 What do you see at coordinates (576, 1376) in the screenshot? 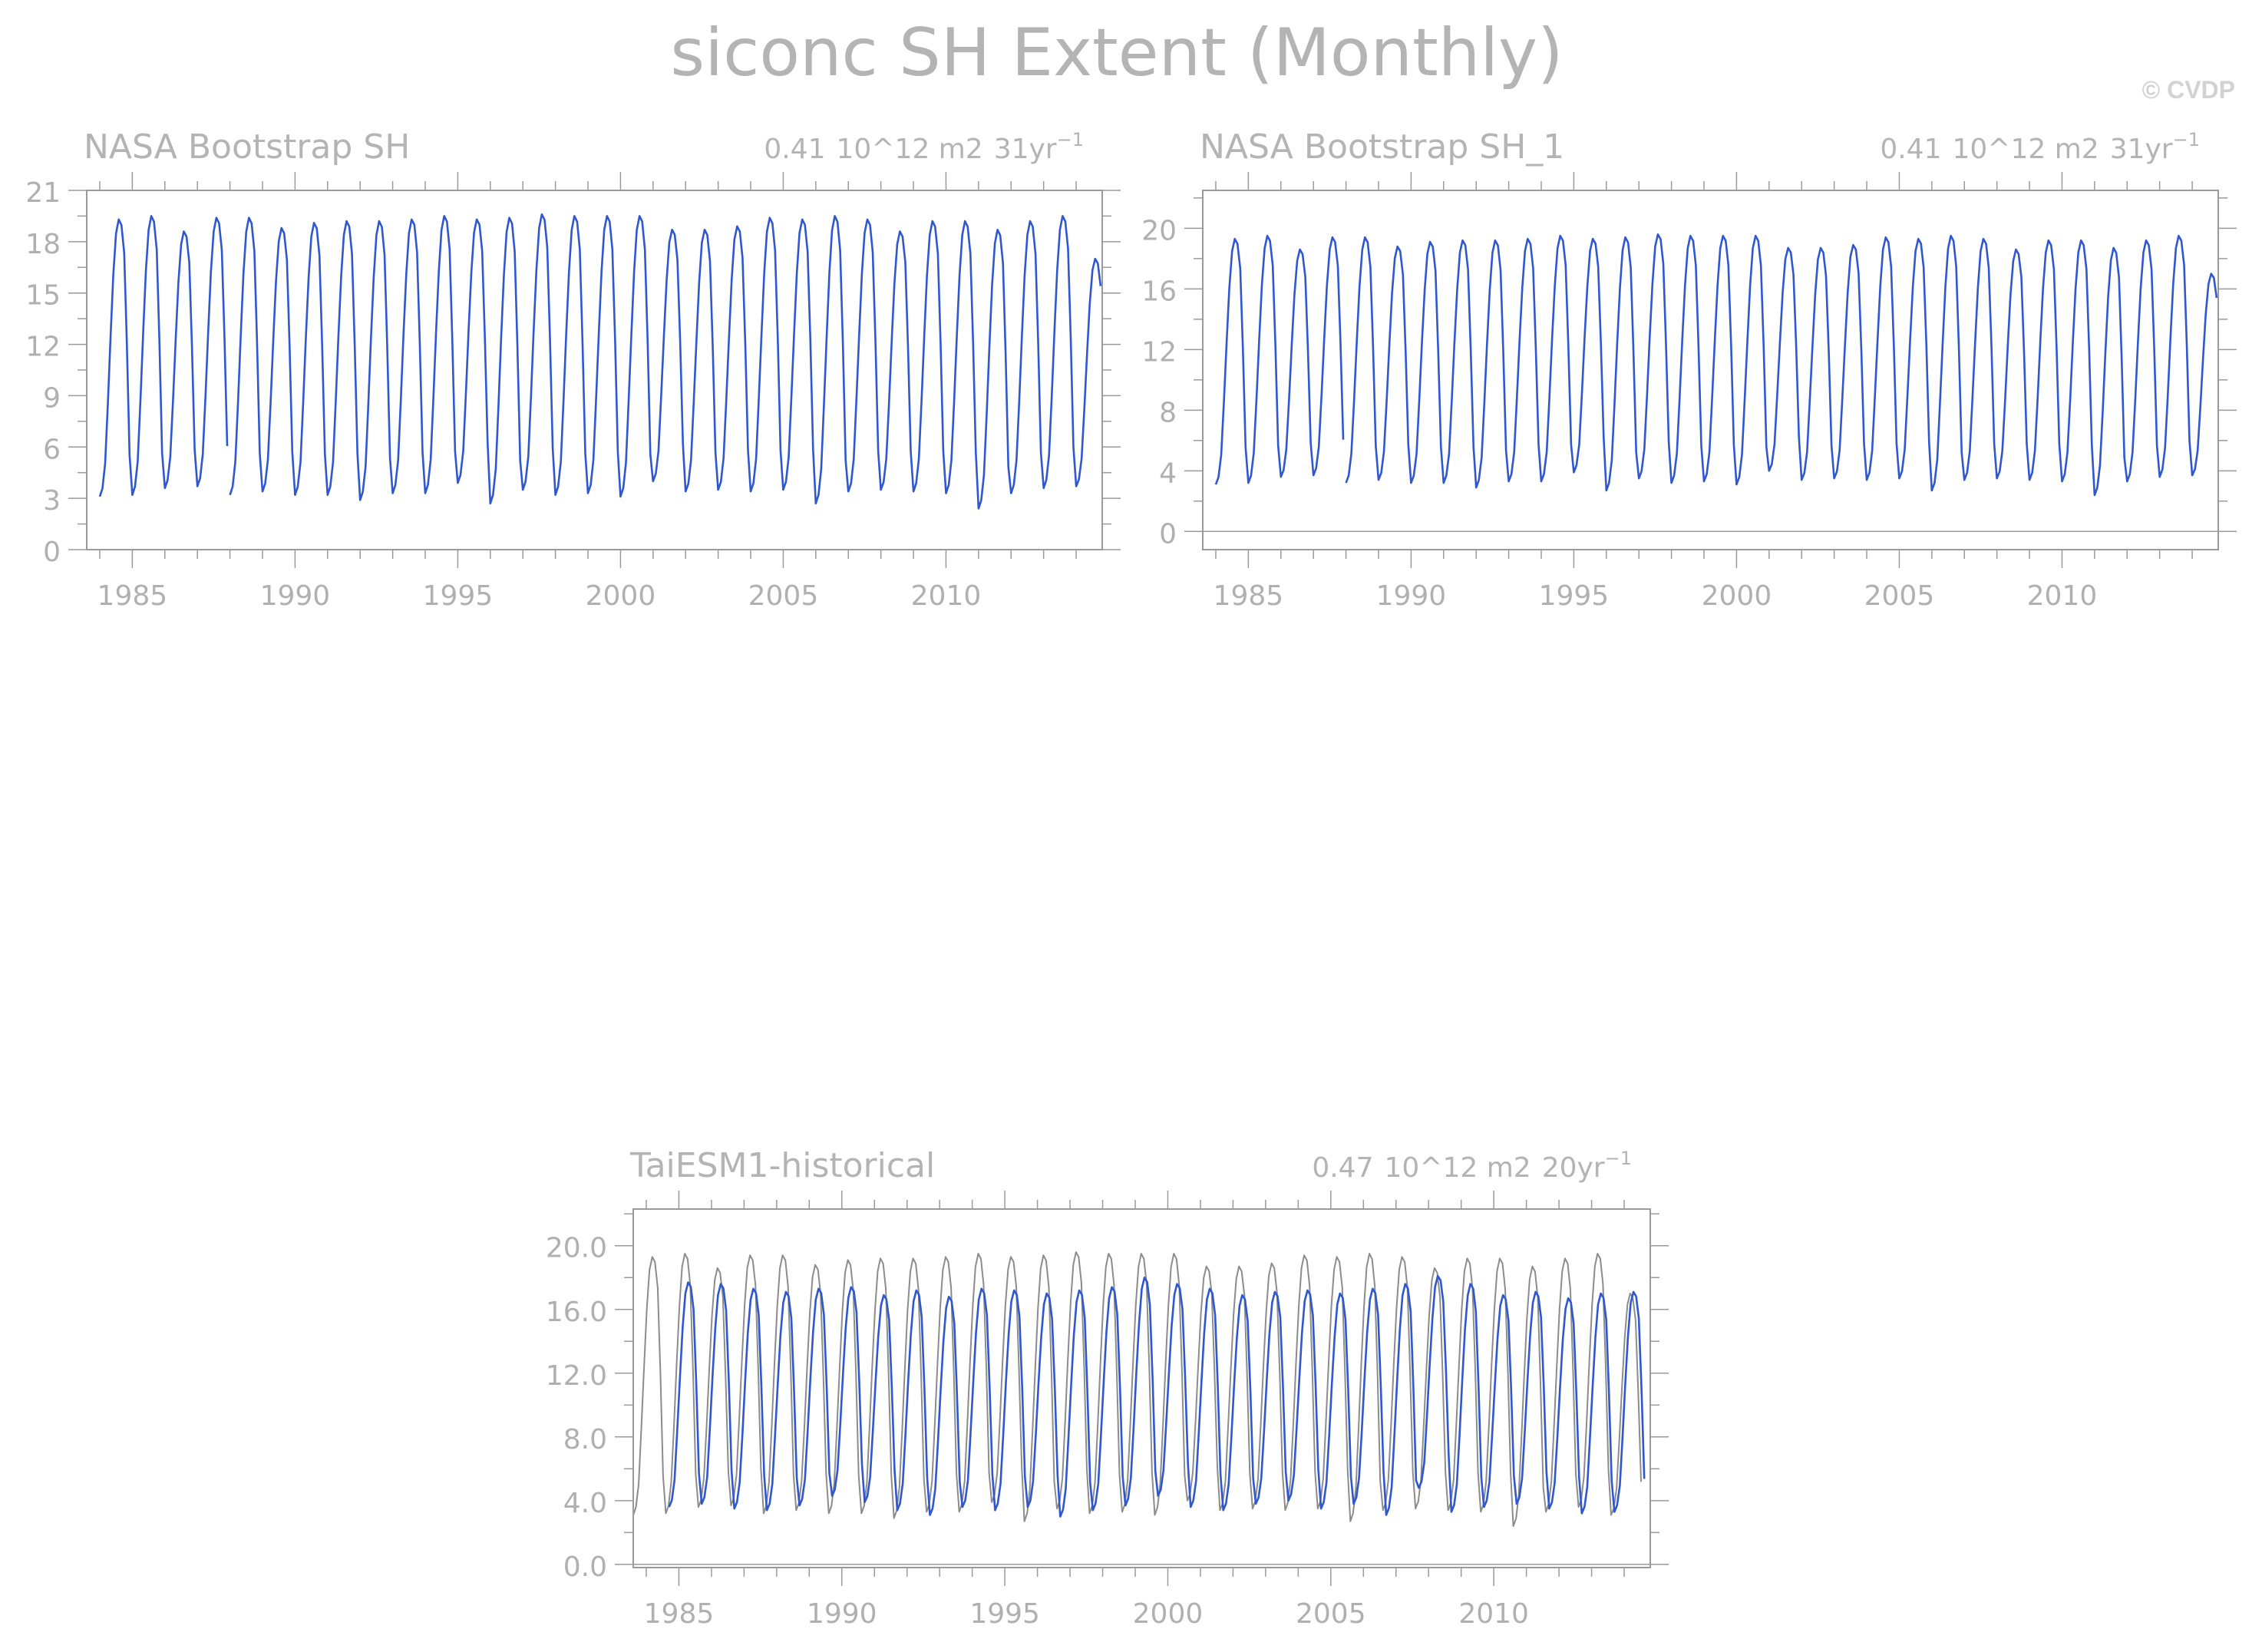
I see `y-tick-label: 12.0` at bounding box center [576, 1376].